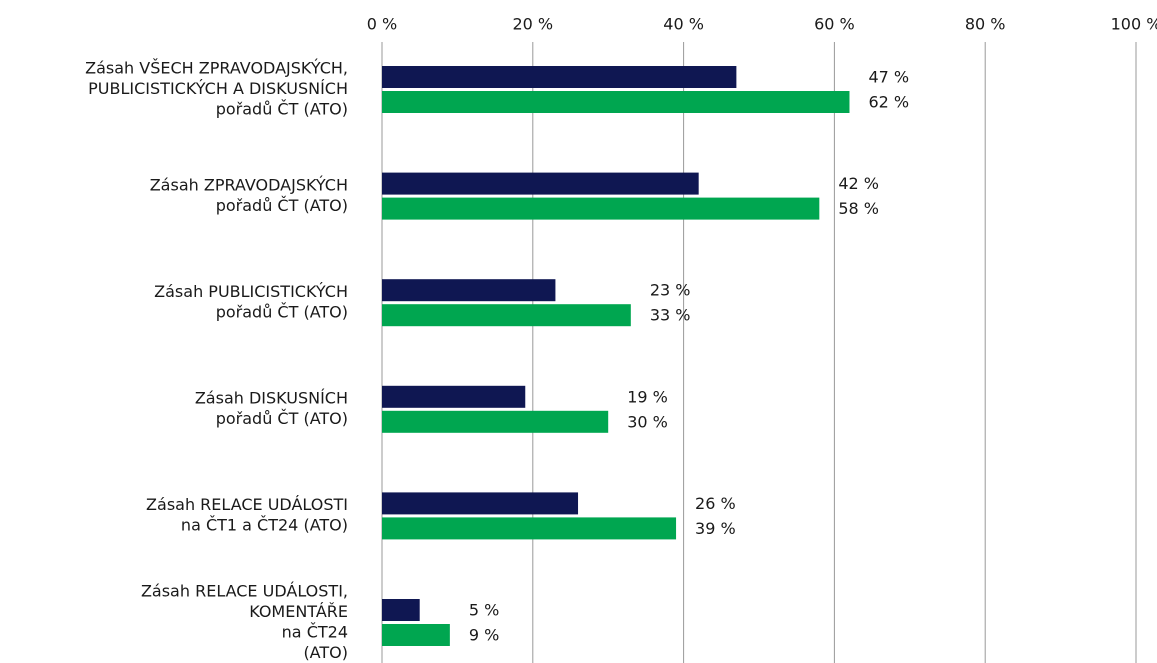  I want to click on category-label: na ČT1 a ČT24 (ATO), so click(264, 525).